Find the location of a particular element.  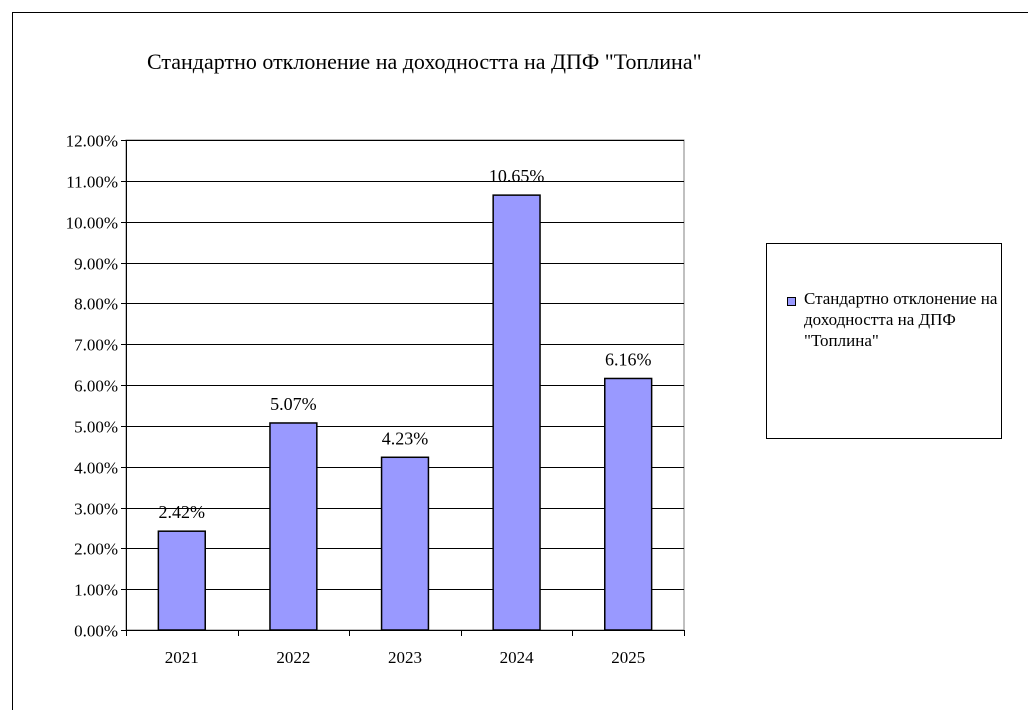

y-tick-label: 10.00% is located at coordinates (92, 223).